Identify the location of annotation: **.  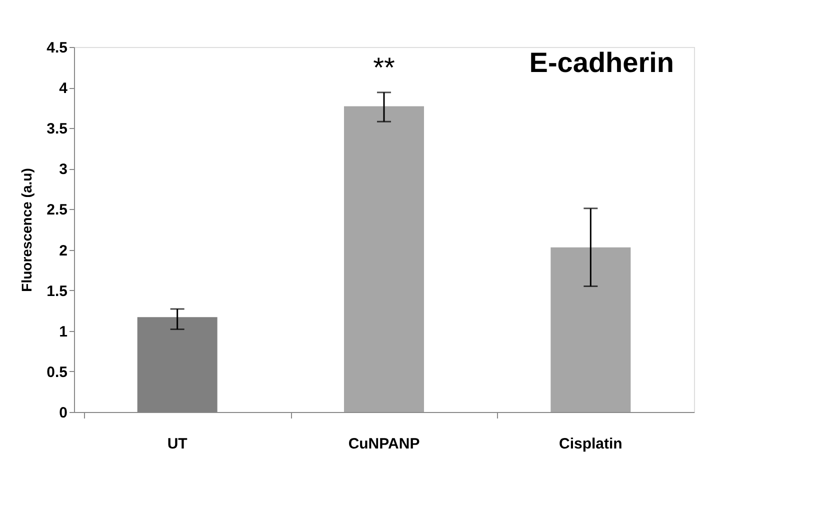
(384, 67).